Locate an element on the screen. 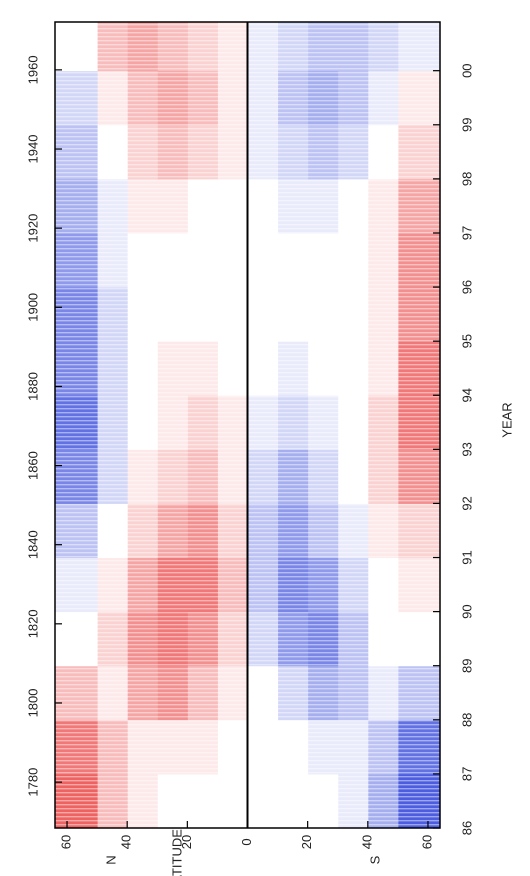 The image size is (530, 876). y2-tick-label: 1860 is located at coordinates (32, 465).